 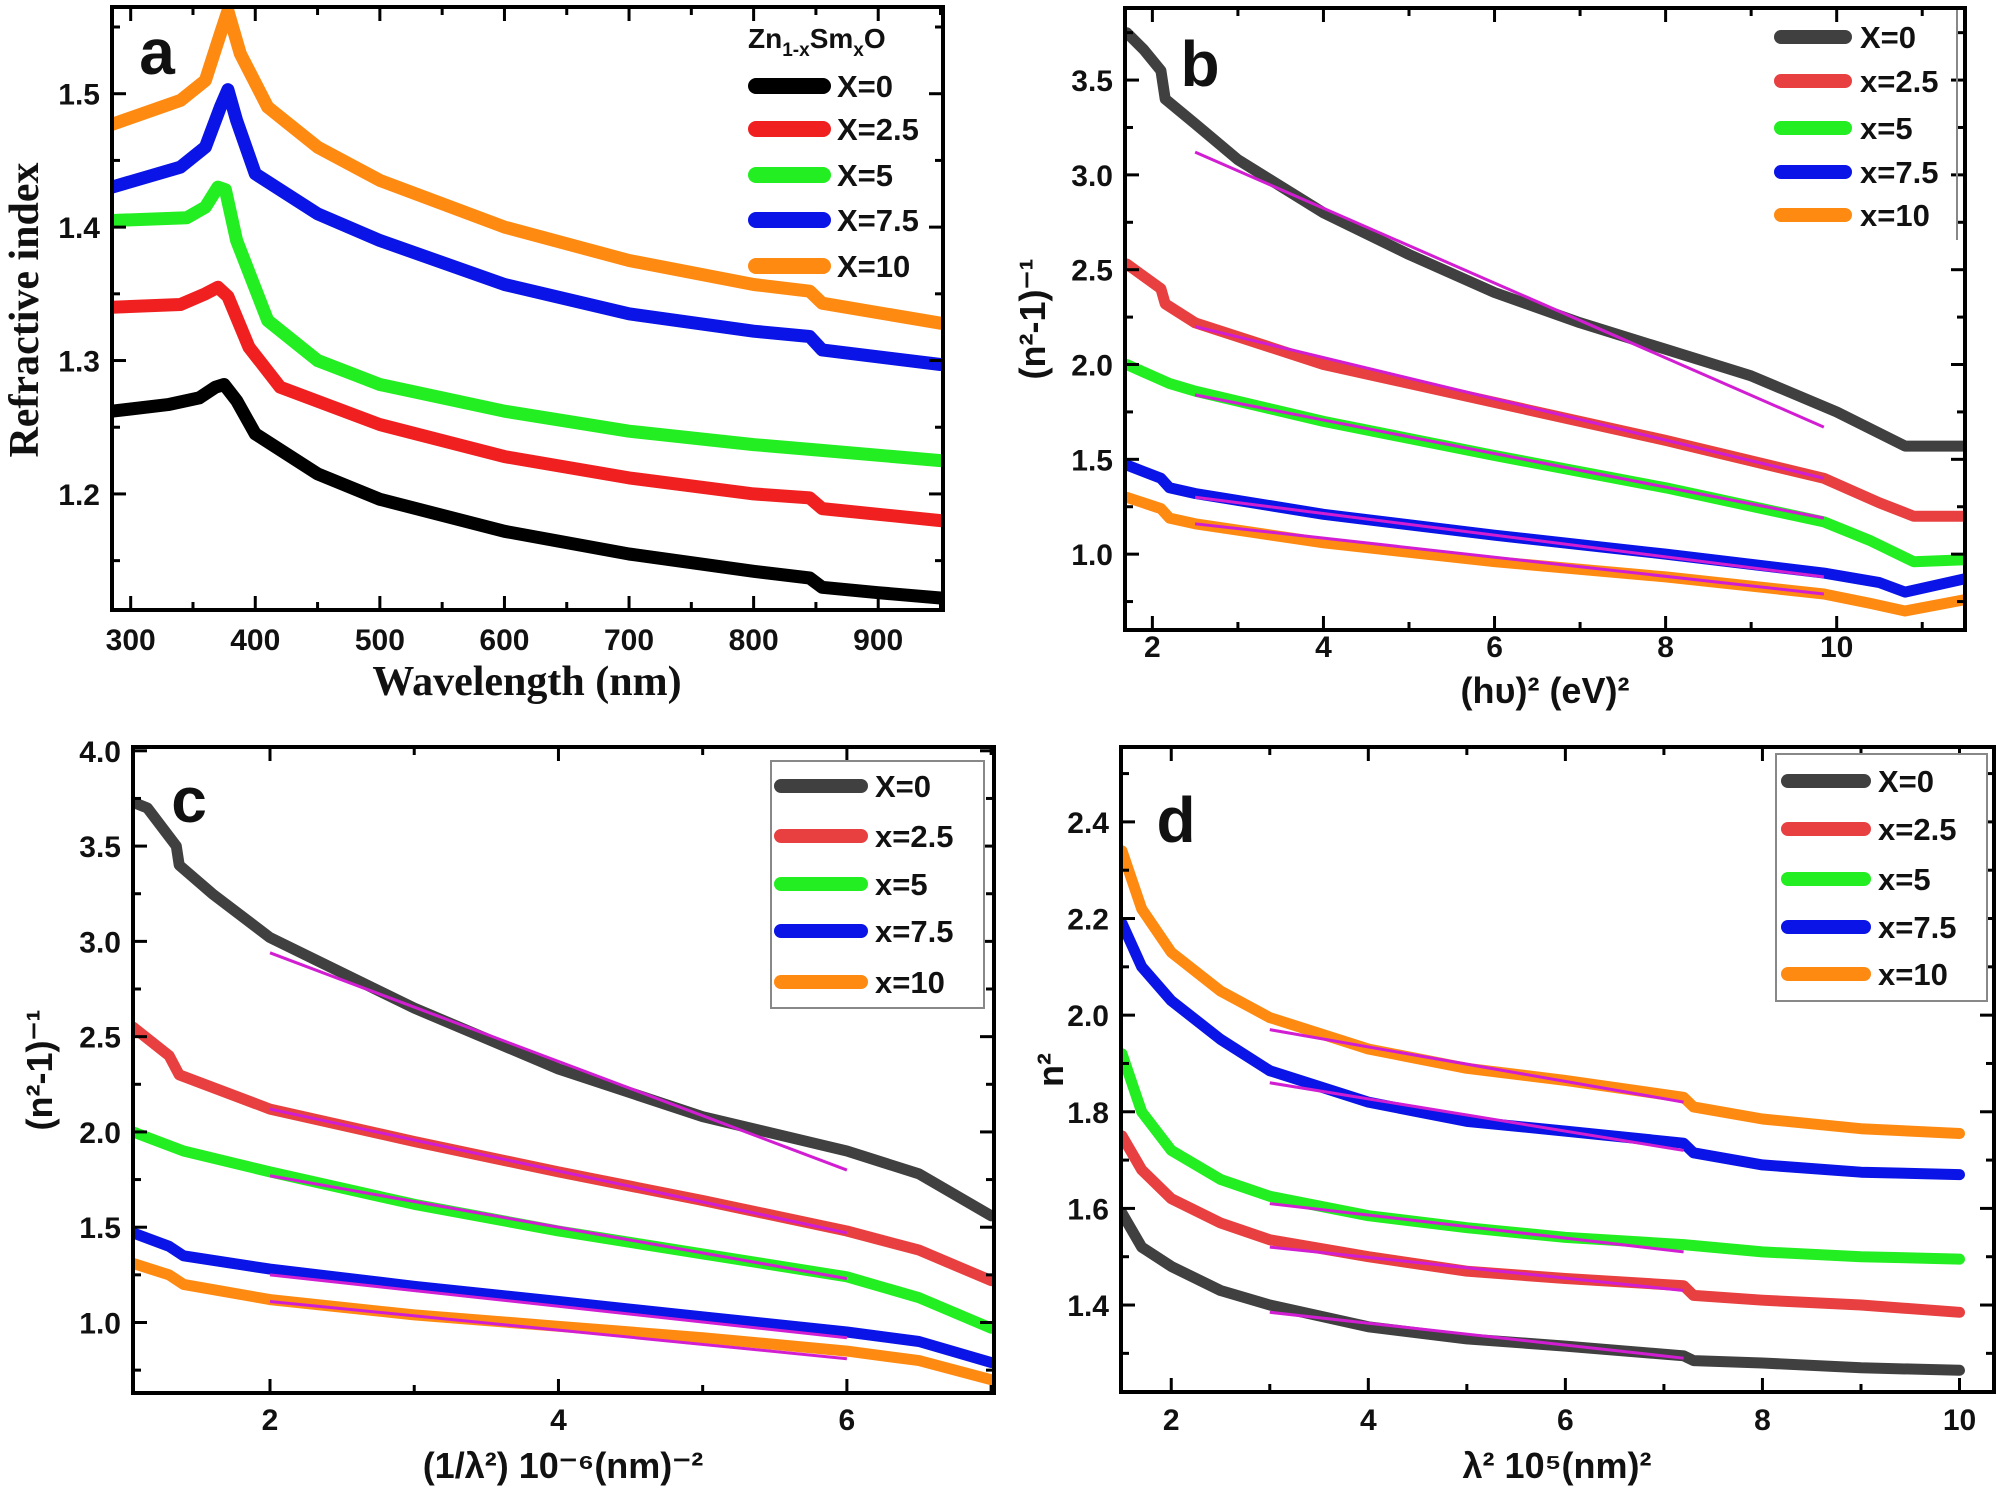 I want to click on legend-label: X=2.5, so click(x=878, y=129).